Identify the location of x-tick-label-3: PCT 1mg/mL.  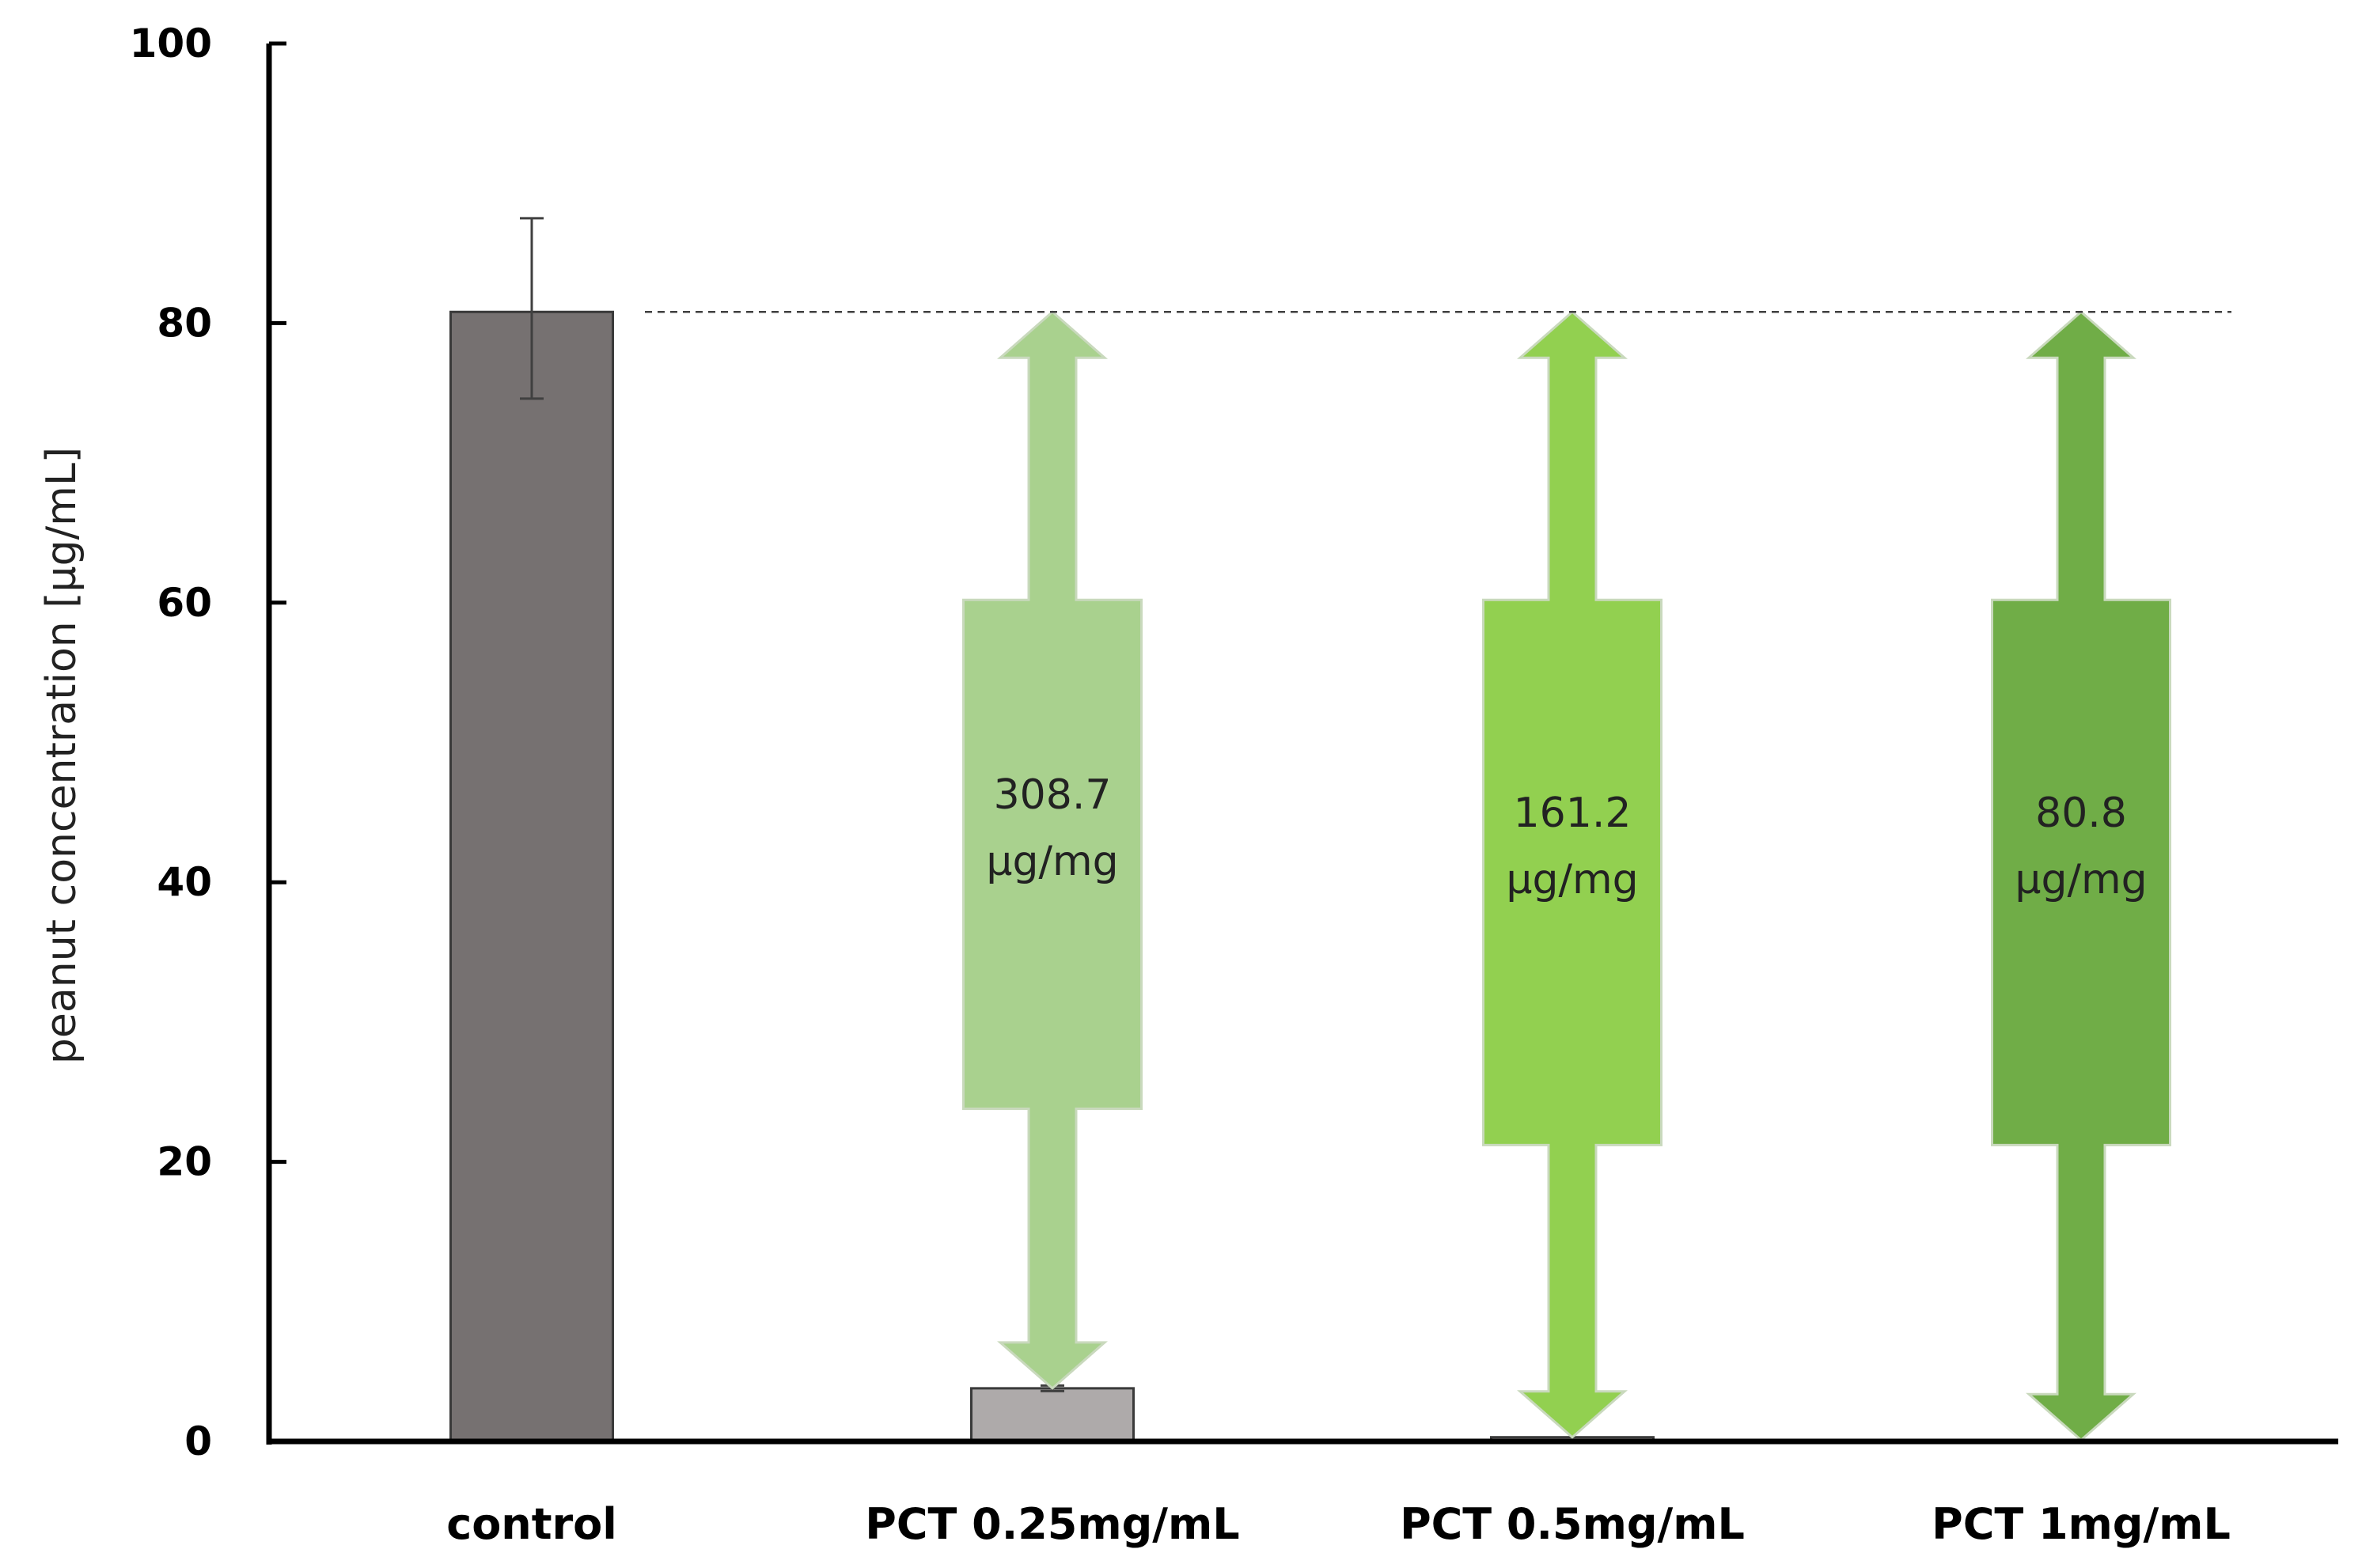
(2081, 1524).